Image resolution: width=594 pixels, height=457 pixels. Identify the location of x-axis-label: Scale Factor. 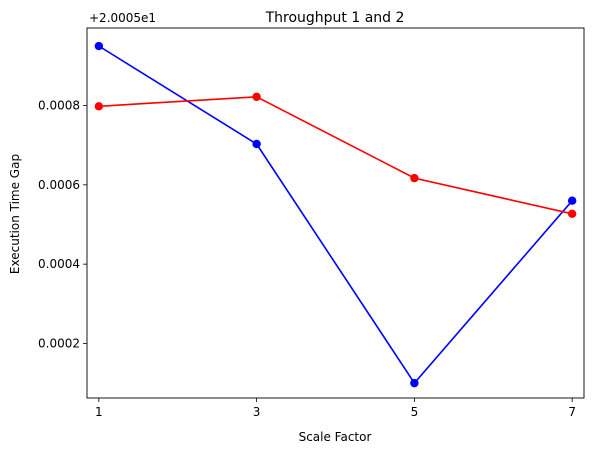
(335, 437).